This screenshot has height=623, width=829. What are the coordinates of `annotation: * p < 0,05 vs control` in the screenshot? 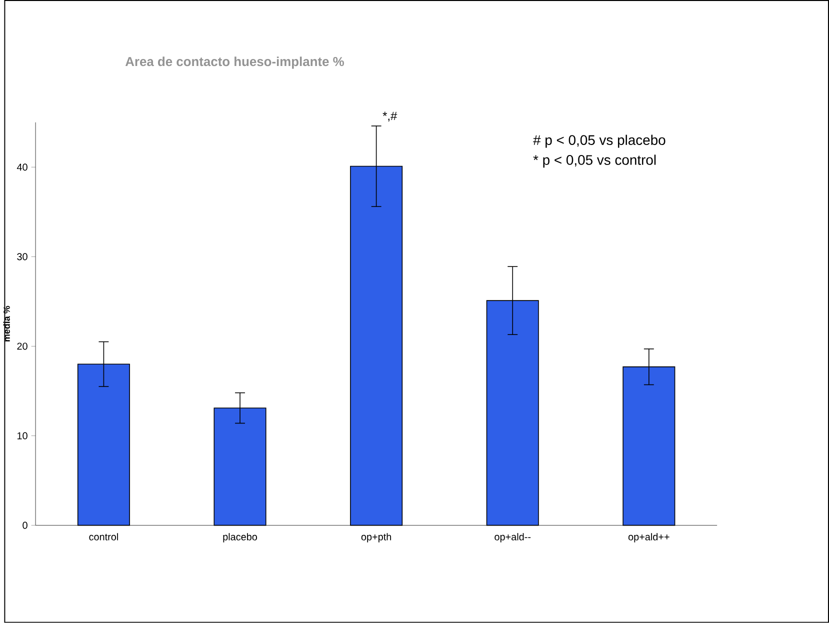 It's located at (594, 161).